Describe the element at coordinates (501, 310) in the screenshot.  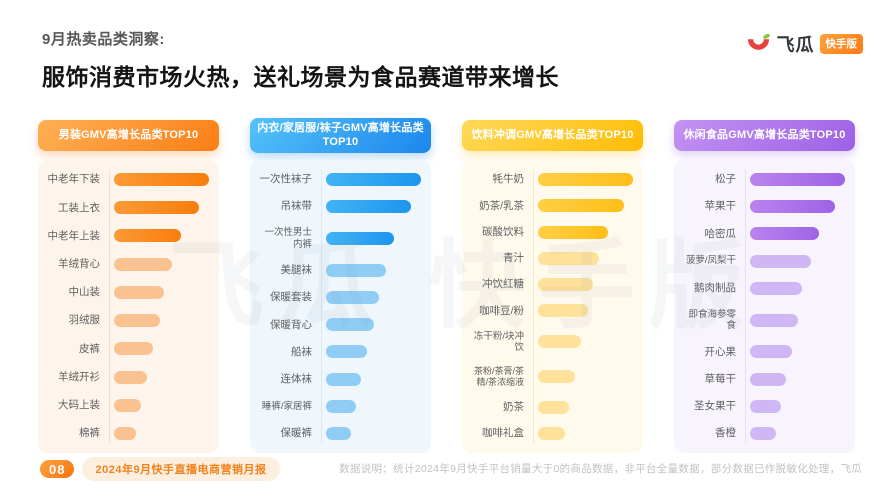
I see `category-label: 咖啡豆/粉` at that location.